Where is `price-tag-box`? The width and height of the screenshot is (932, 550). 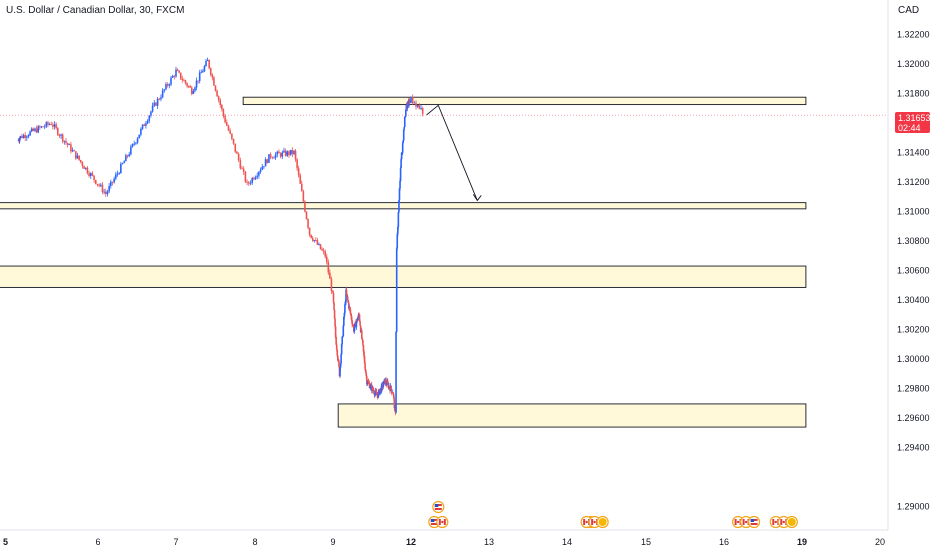
price-tag-box is located at coordinates (912, 122).